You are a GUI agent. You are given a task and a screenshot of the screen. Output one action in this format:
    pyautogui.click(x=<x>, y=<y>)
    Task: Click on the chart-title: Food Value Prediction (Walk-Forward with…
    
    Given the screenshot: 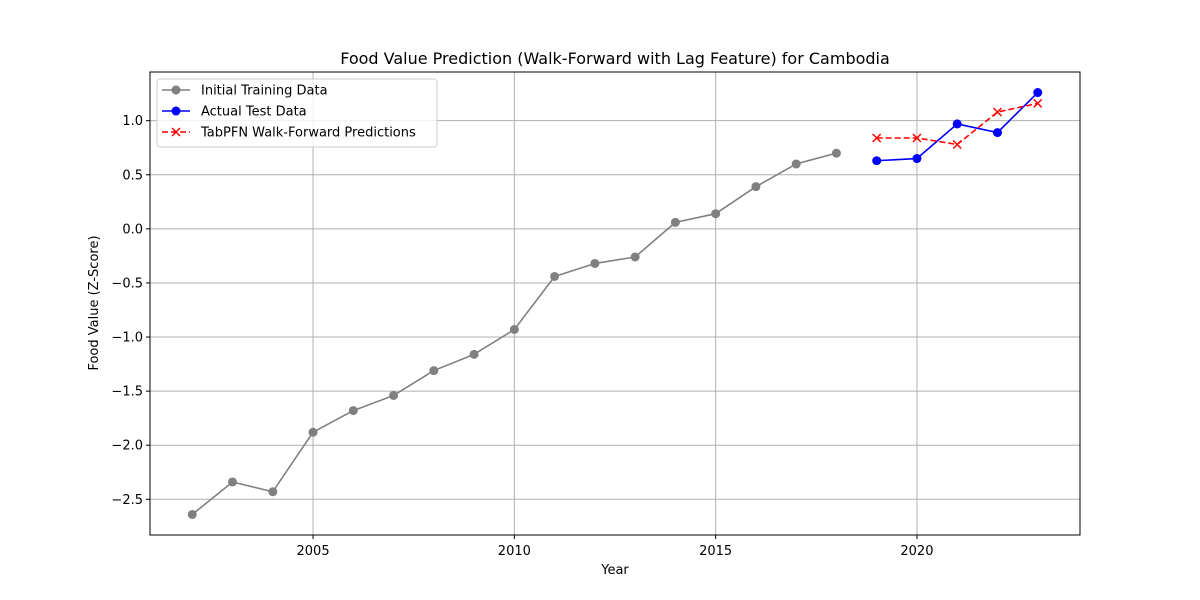 What is the action you would take?
    pyautogui.click(x=615, y=58)
    